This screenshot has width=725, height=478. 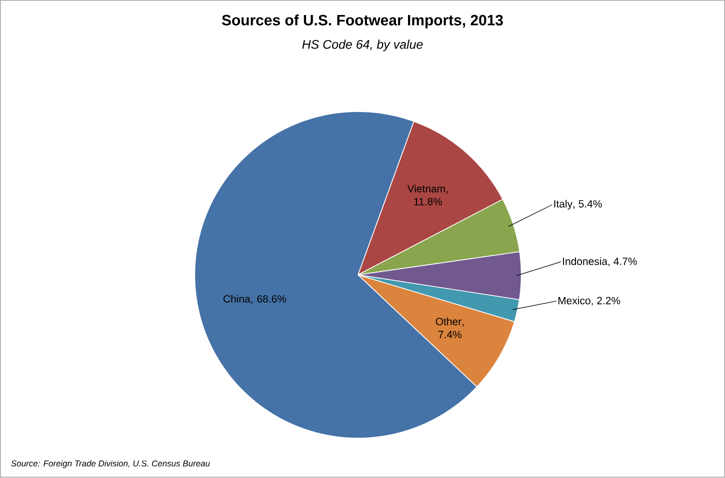 What do you see at coordinates (587, 205) in the screenshot?
I see `data-label: , 5.4%` at bounding box center [587, 205].